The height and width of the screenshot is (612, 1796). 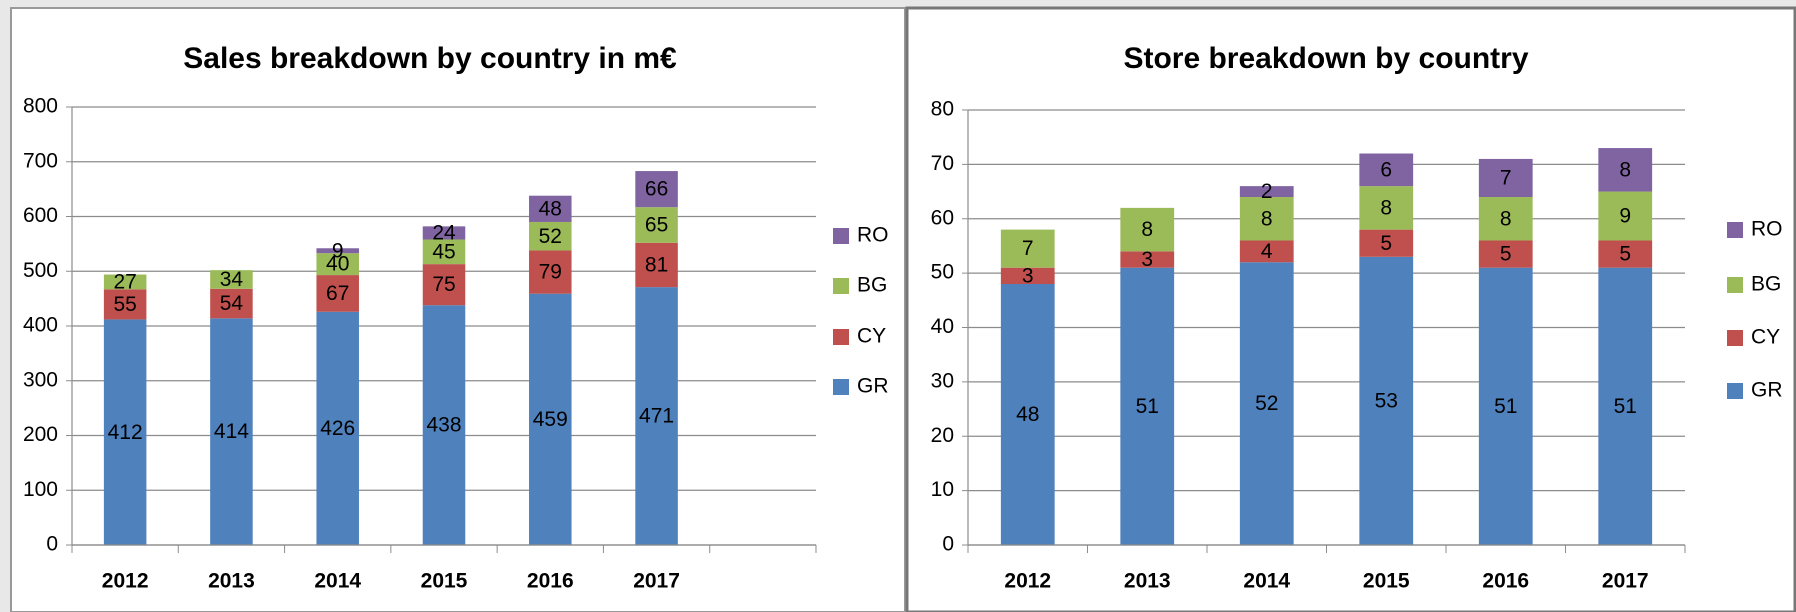 I want to click on data-label: 51, so click(x=1147, y=406).